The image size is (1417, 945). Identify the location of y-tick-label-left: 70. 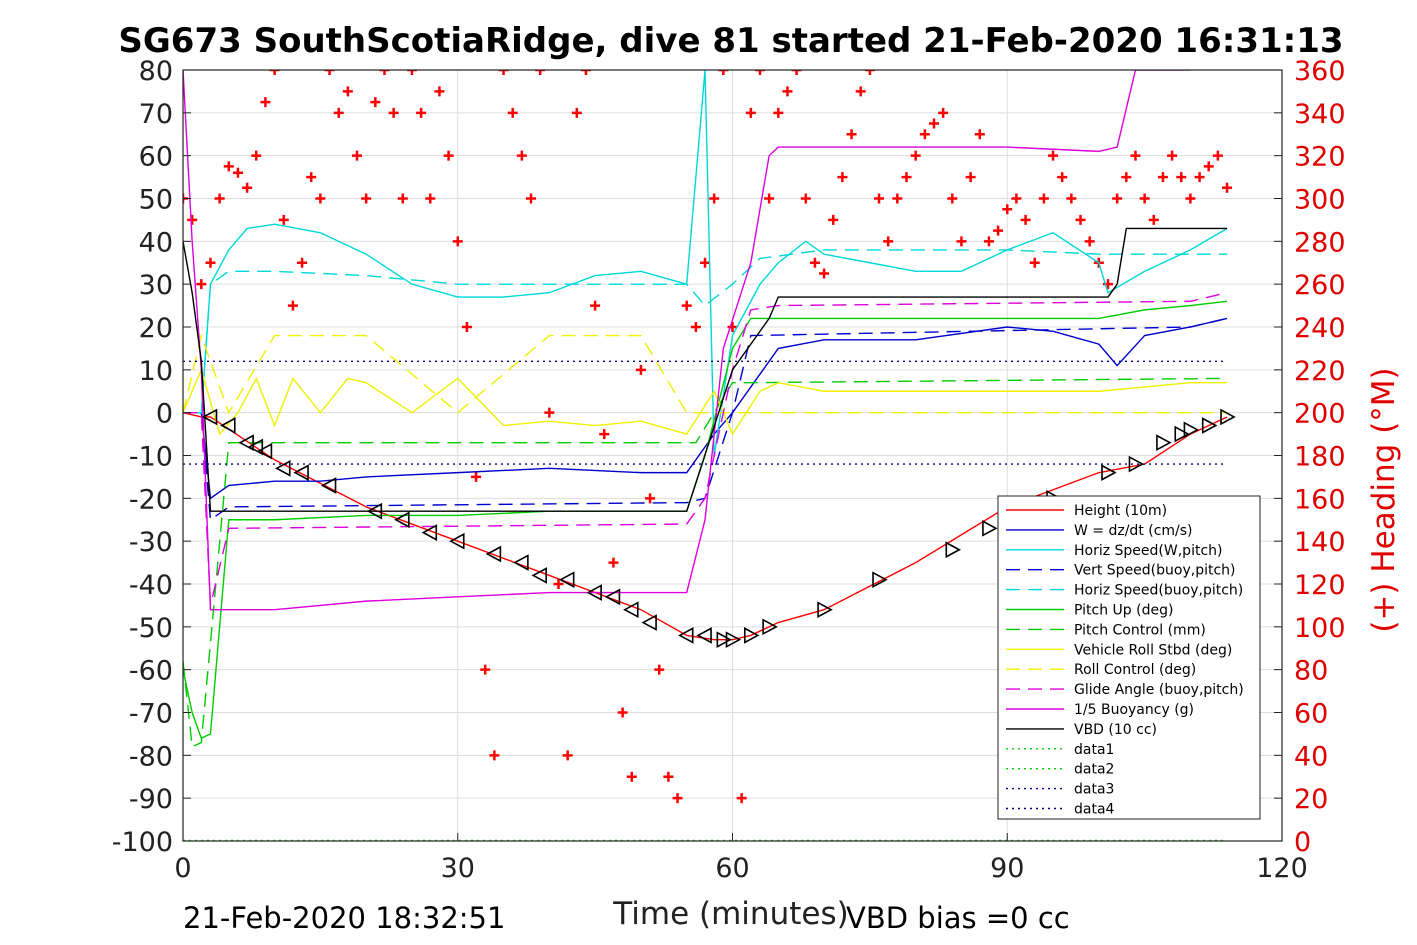
(156, 114).